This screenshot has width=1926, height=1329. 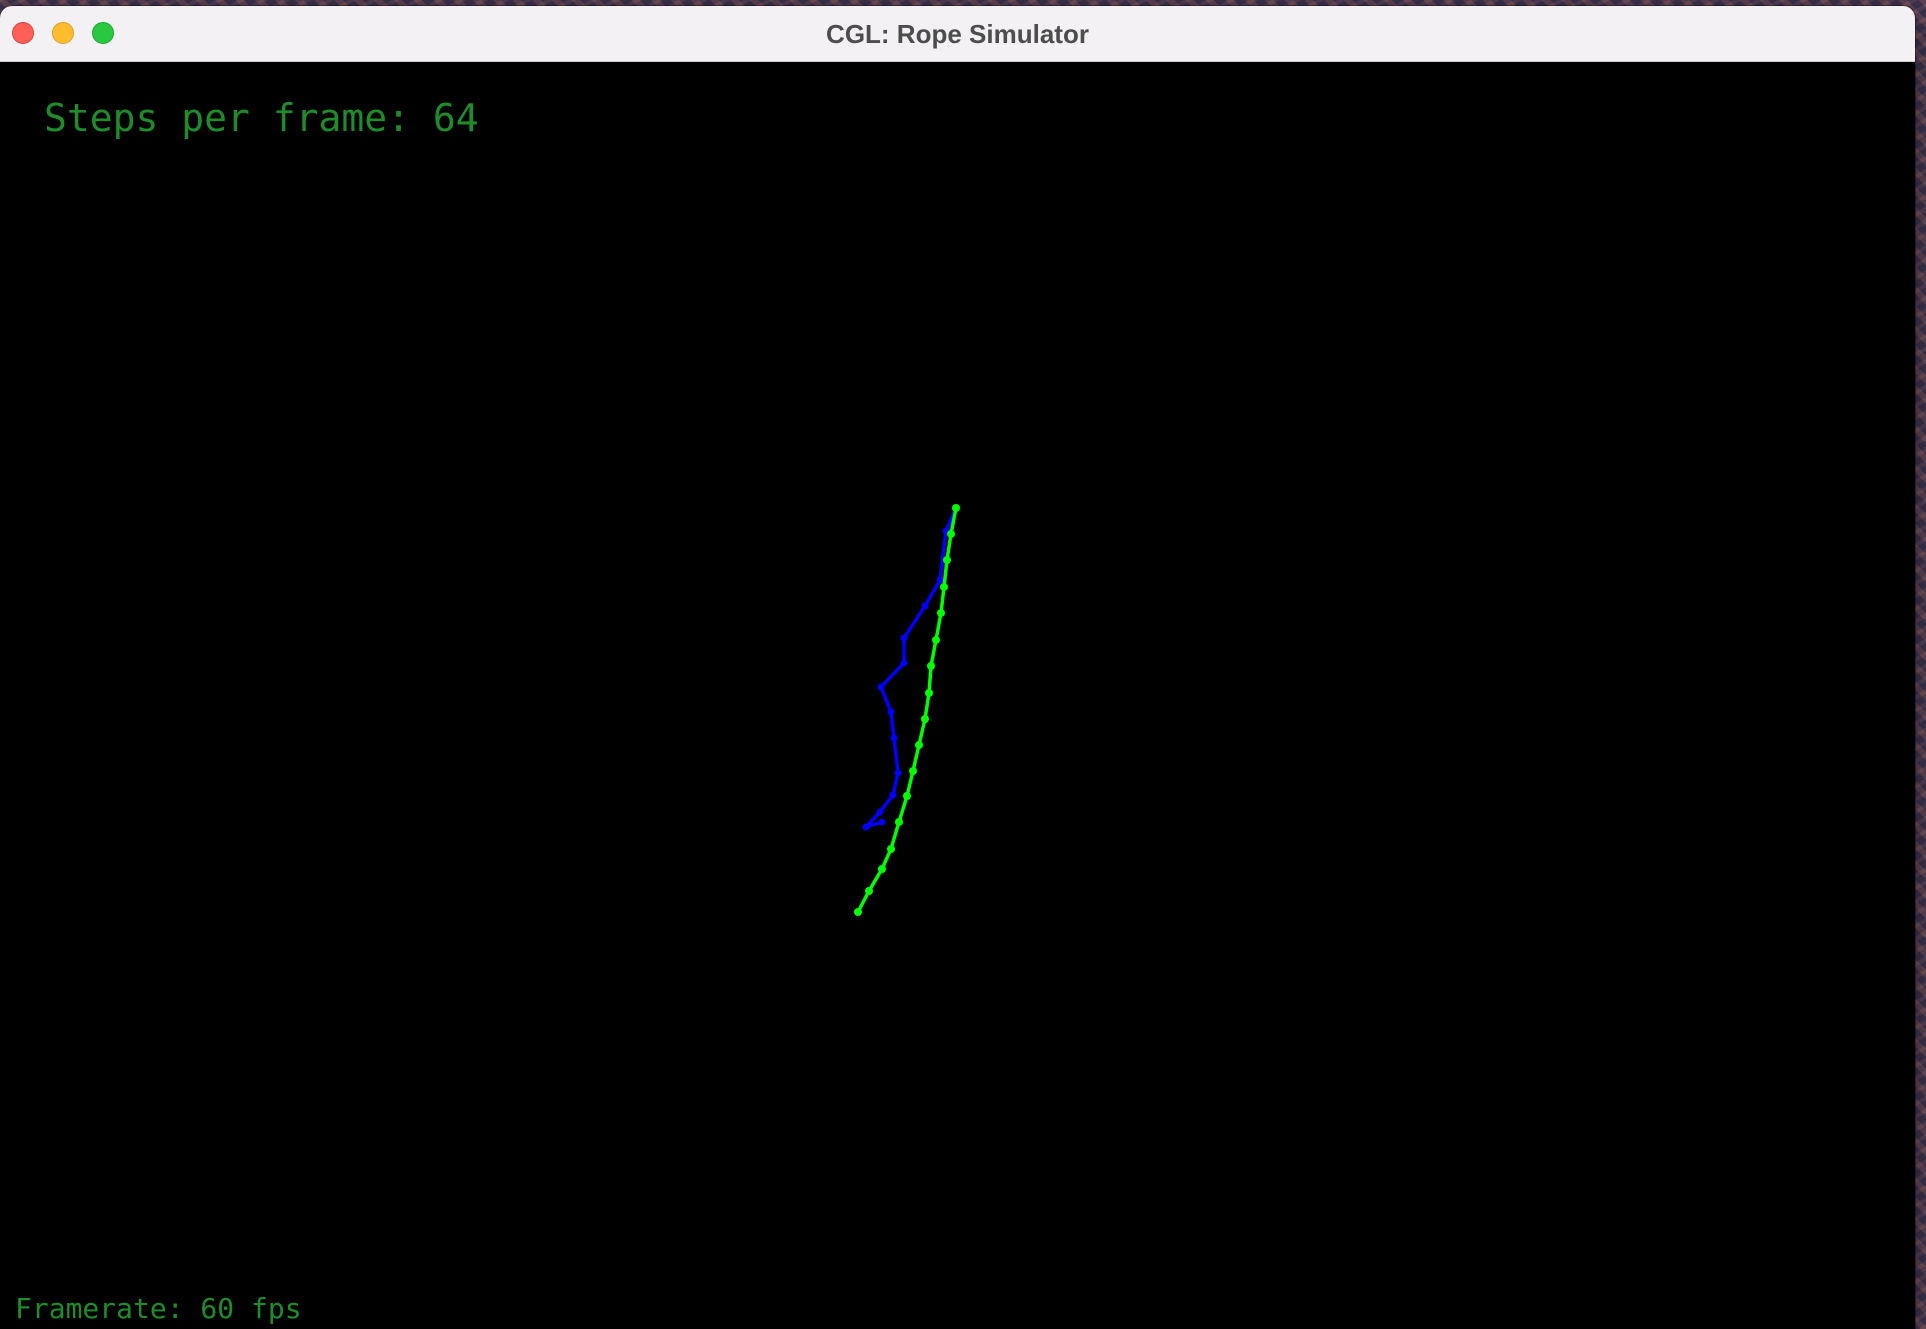 What do you see at coordinates (158, 1308) in the screenshot?
I see `framerate-label: Framerate: 60 fps` at bounding box center [158, 1308].